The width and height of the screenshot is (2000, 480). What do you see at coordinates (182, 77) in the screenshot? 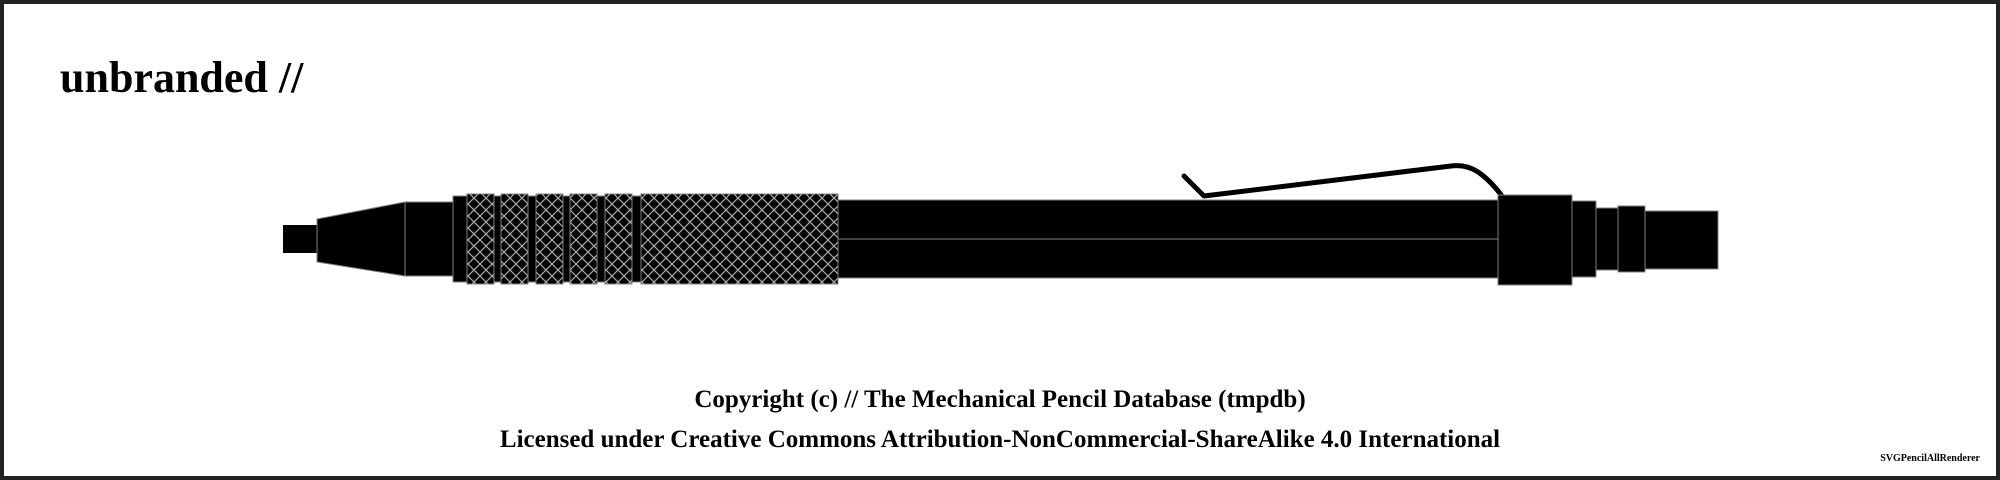
I see `page-title: unbranded //` at bounding box center [182, 77].